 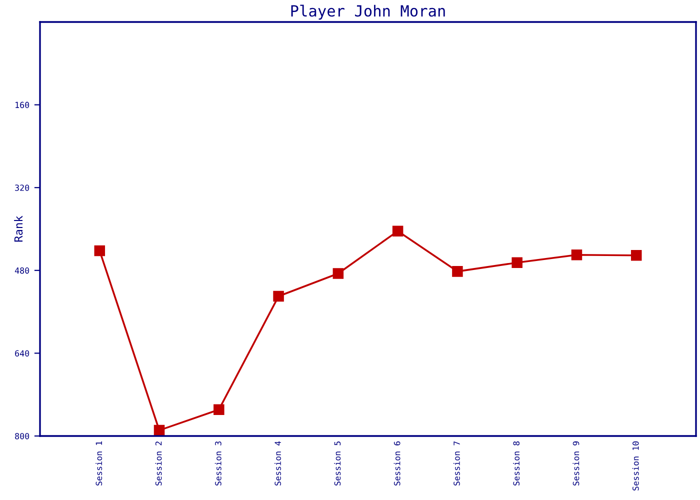 I want to click on y-tick-label: 320, so click(x=22, y=187).